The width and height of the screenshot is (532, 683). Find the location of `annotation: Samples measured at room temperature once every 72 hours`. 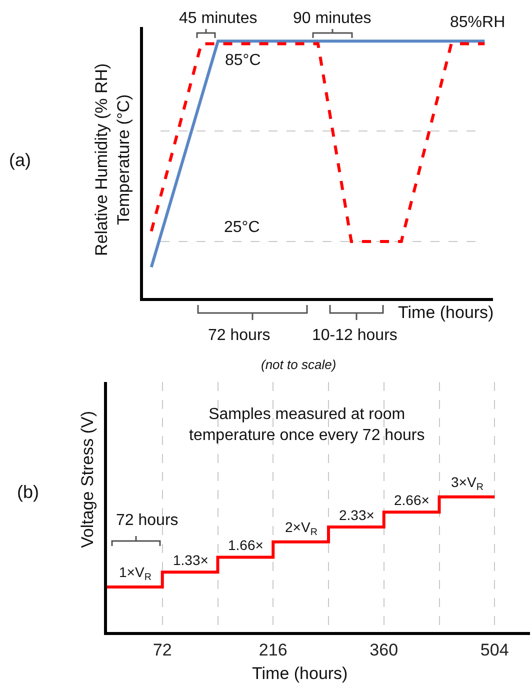

annotation: Samples measured at room temperature once every 72 hours is located at coordinates (307, 425).